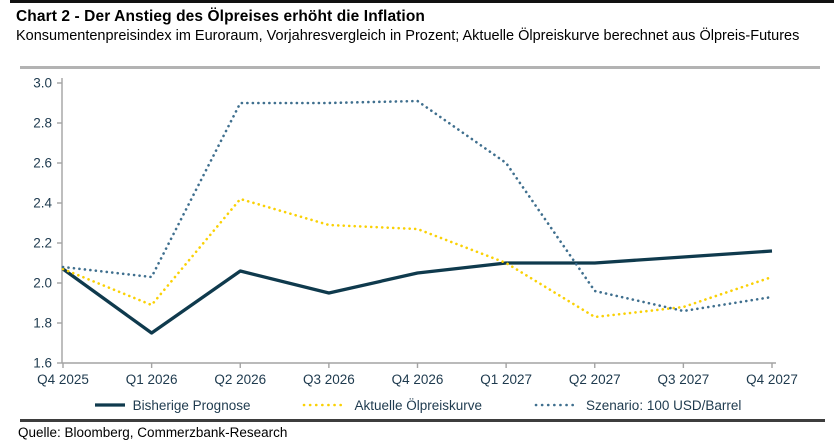 The width and height of the screenshot is (834, 447). What do you see at coordinates (664, 405) in the screenshot?
I see `legend-label: Szenario: 100 USD/Barrel` at bounding box center [664, 405].